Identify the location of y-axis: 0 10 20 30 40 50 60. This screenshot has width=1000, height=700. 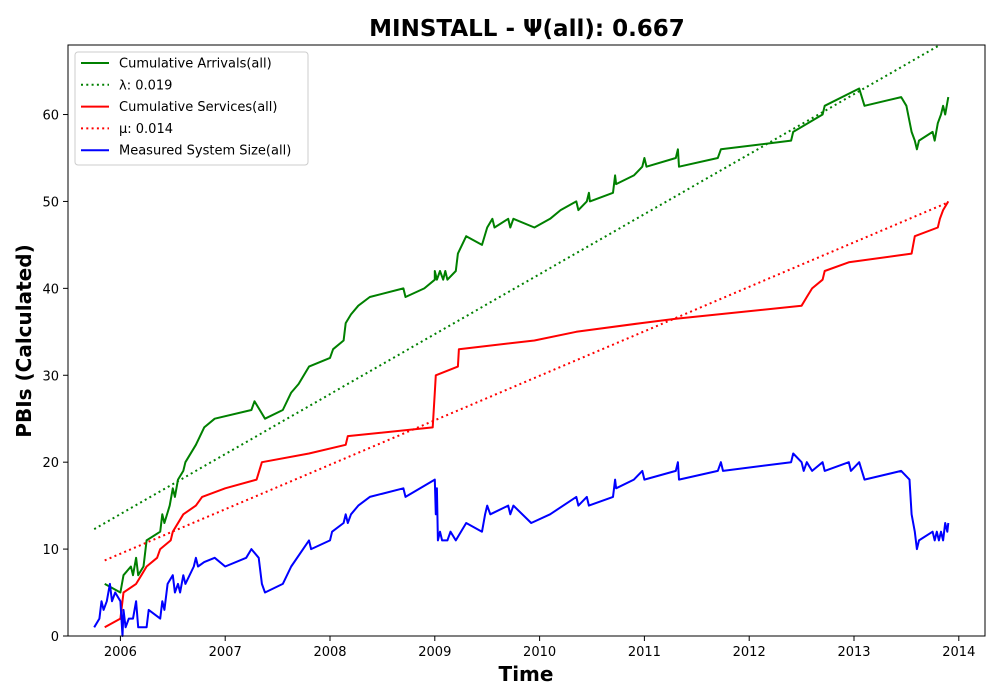
(55, 377).